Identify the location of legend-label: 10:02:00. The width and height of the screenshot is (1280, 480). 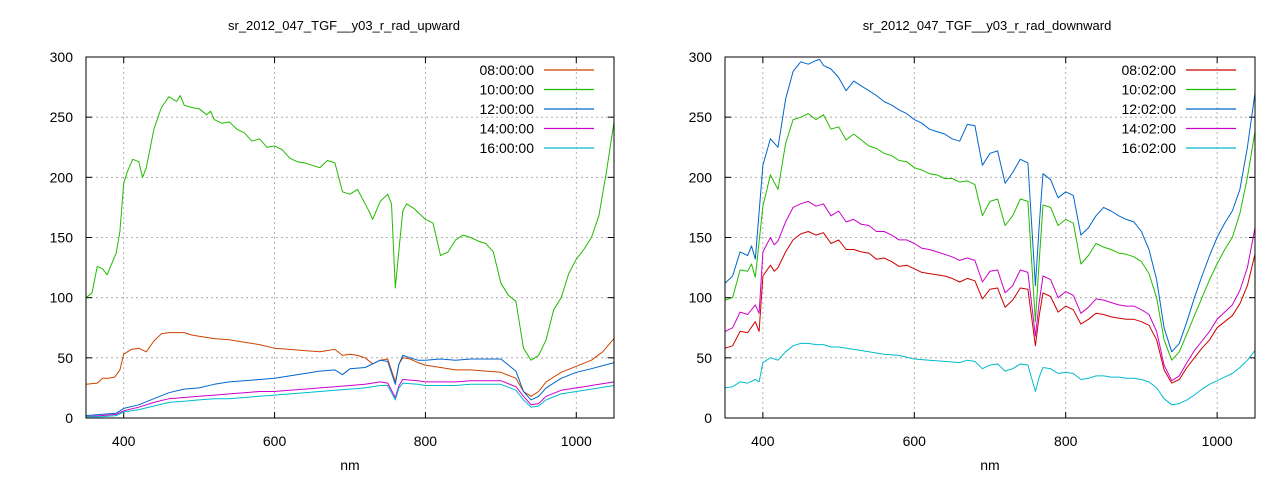
(1149, 90).